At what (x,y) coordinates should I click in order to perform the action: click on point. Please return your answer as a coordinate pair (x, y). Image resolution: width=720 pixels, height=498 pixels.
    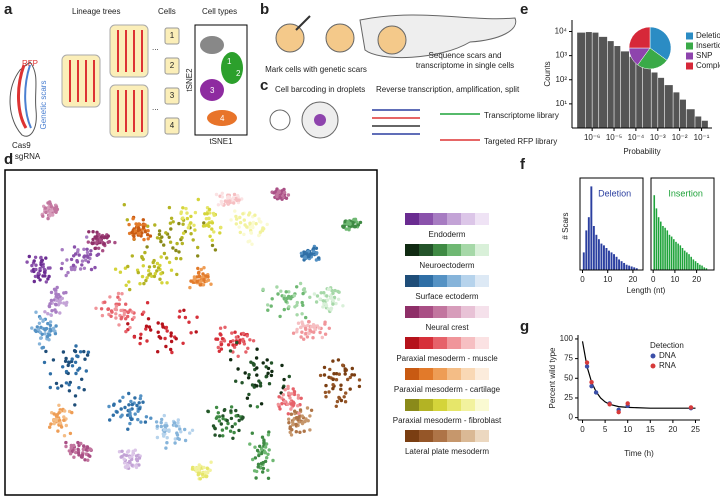
    Looking at the image, I should click on (596, 392).